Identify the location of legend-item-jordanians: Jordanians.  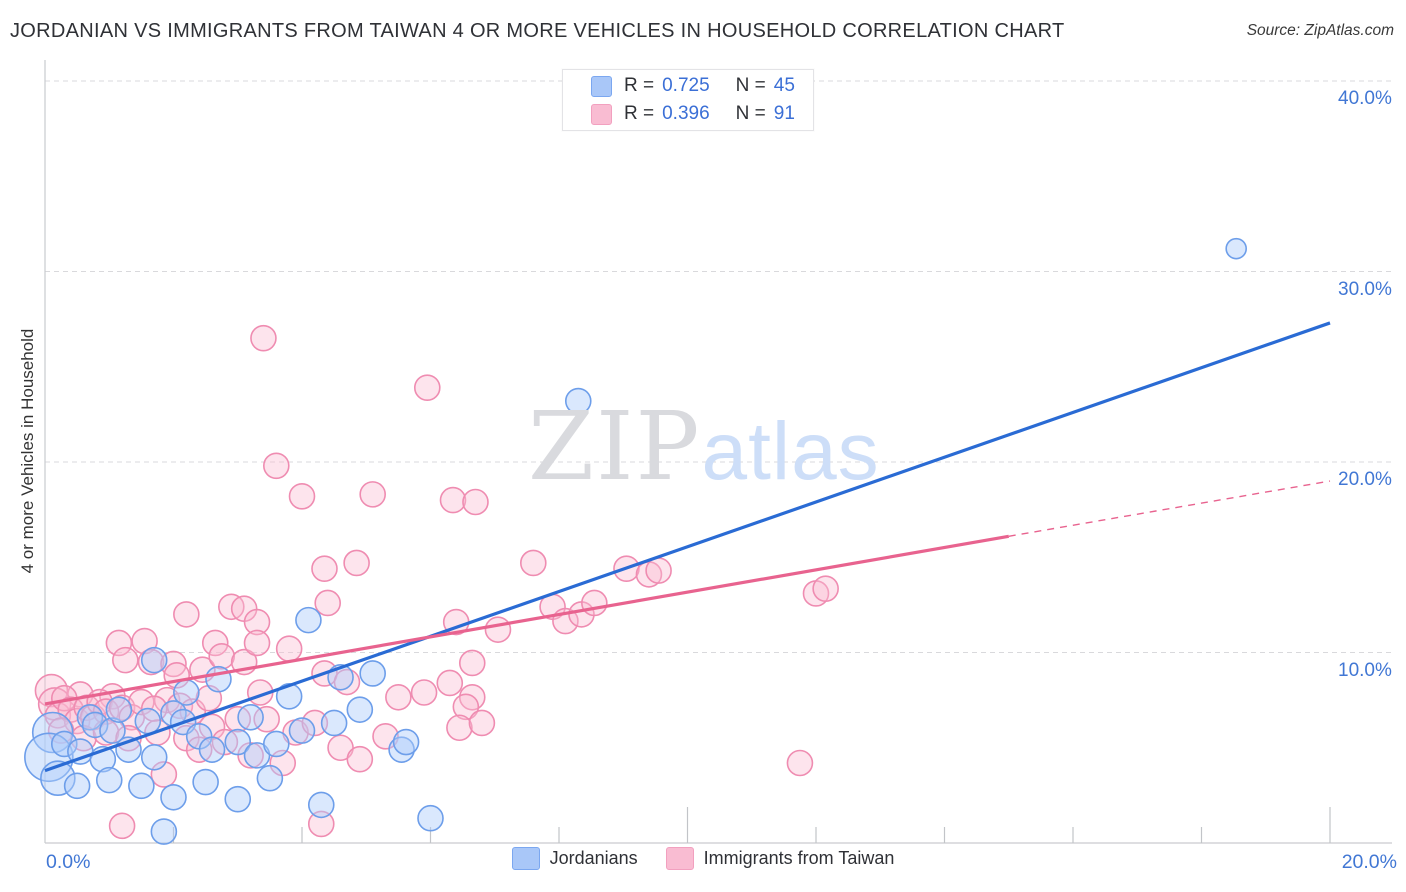
(574, 858).